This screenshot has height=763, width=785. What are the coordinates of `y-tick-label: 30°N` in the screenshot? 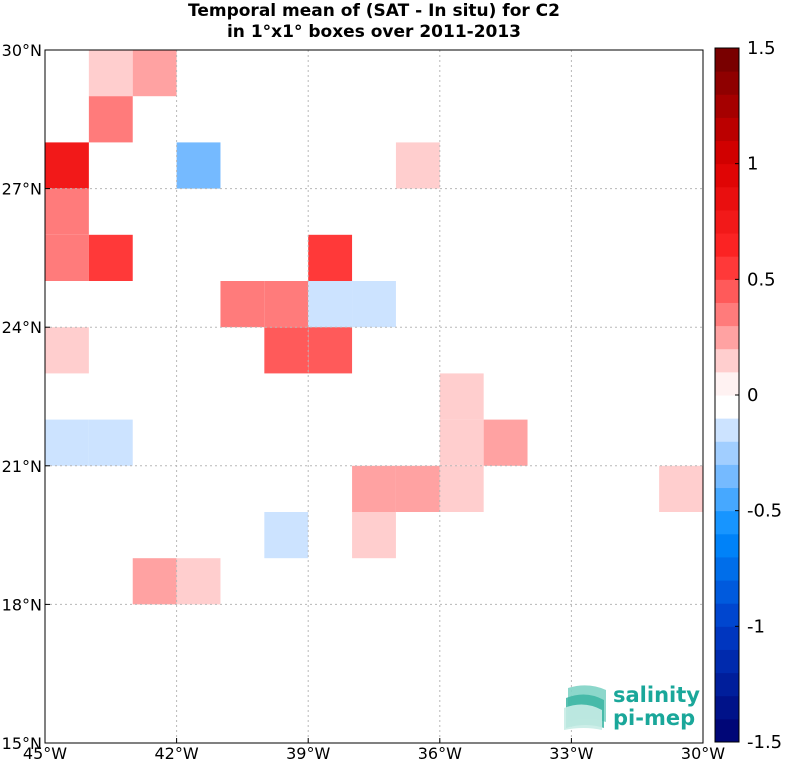 It's located at (22, 50).